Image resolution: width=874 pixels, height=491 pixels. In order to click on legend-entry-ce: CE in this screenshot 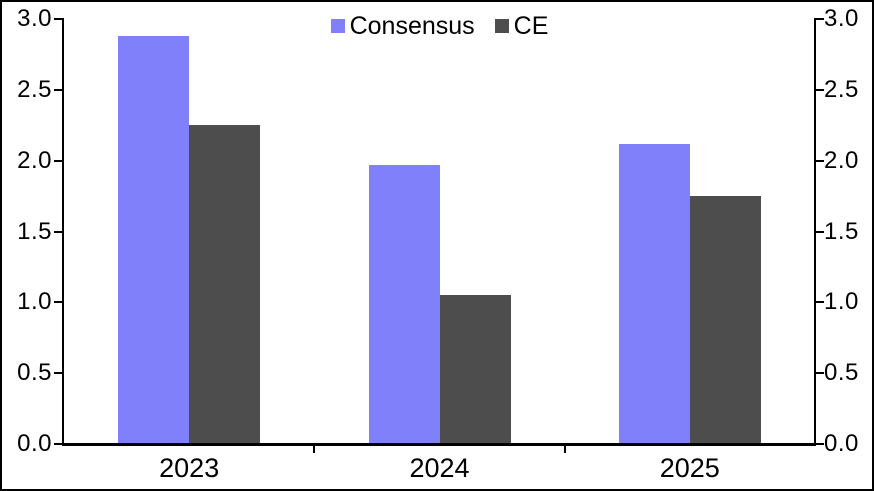, I will do `click(521, 26)`.